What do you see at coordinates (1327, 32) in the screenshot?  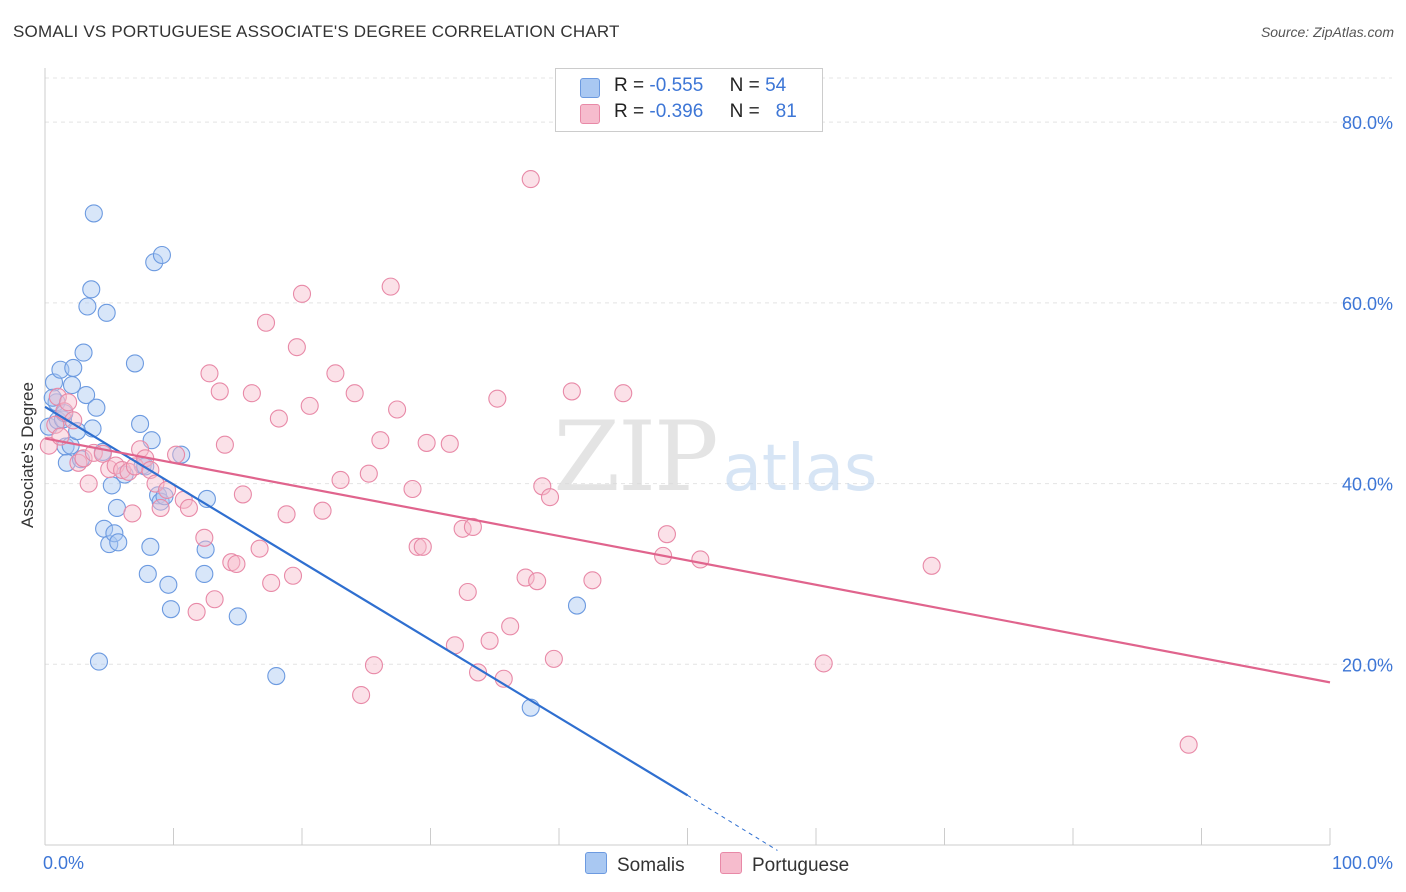 I see `chart-source: Source: ZipAtlas.com` at bounding box center [1327, 32].